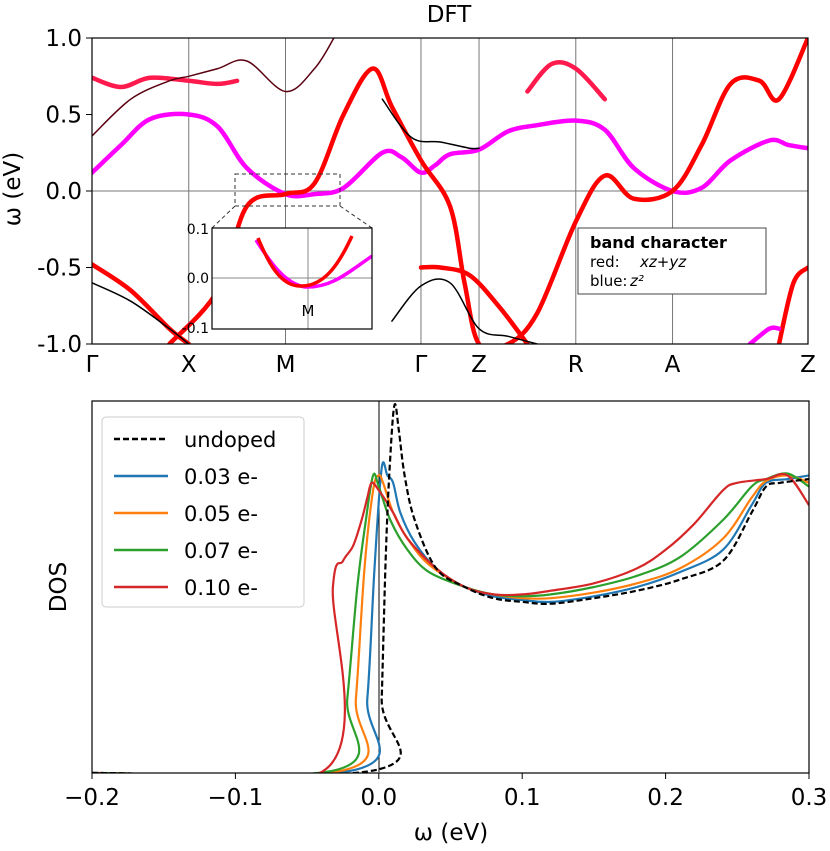  I want to click on inset: 0.1 0.0 -0.1 M, so click(277, 279).